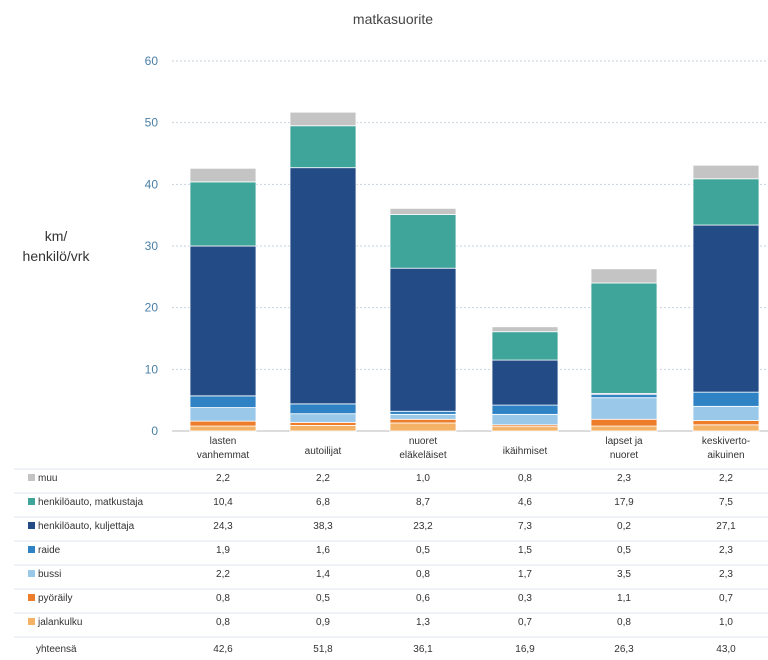  Describe the element at coordinates (525, 526) in the screenshot. I see `table-cell: 7,3` at that location.